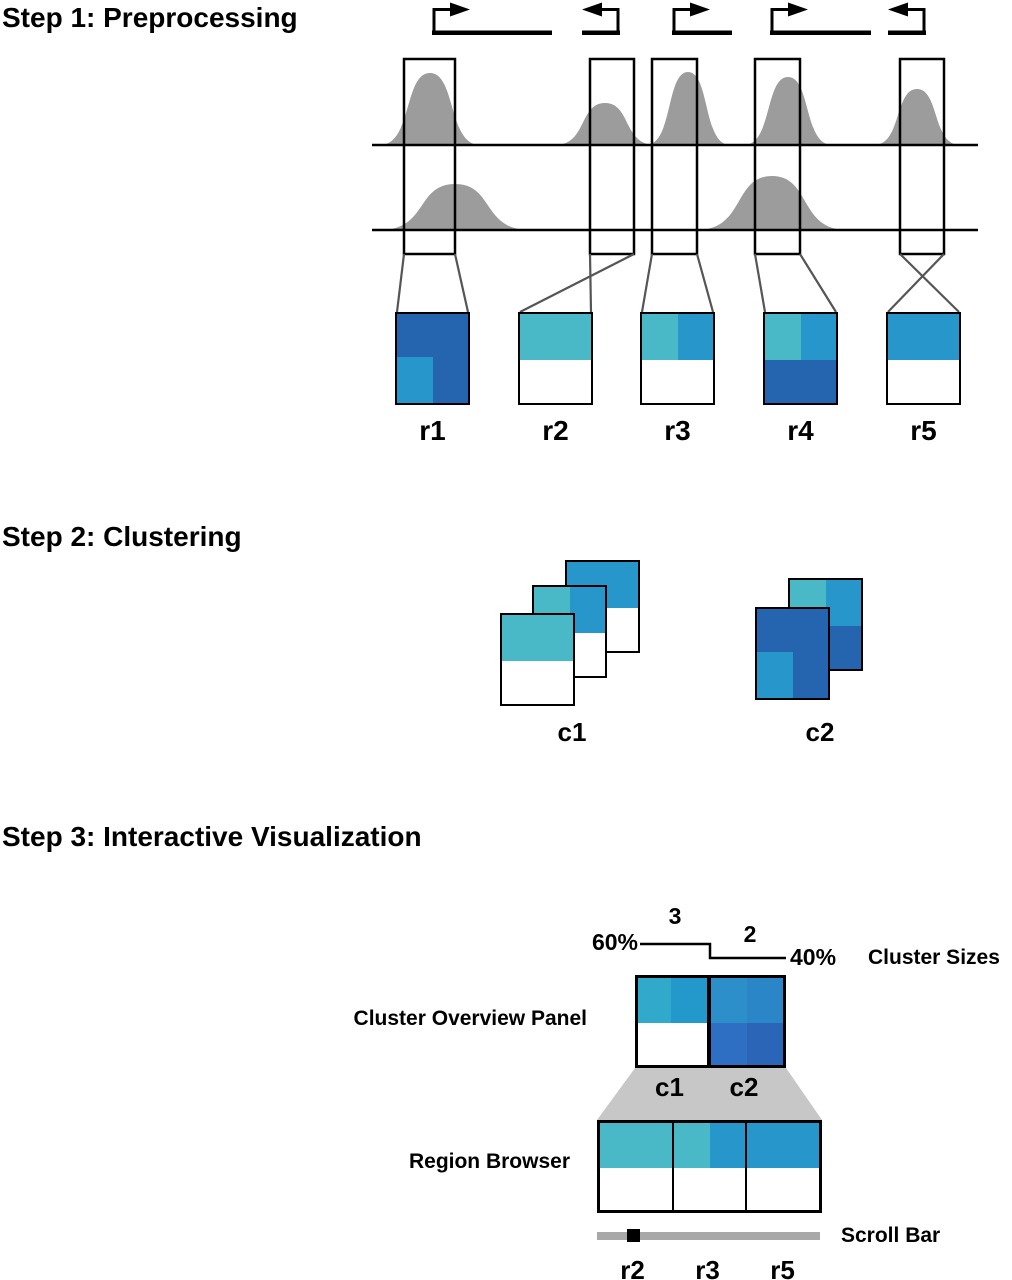  Describe the element at coordinates (934, 957) in the screenshot. I see `cluster-sizes-label: Cluster Sizes` at that location.